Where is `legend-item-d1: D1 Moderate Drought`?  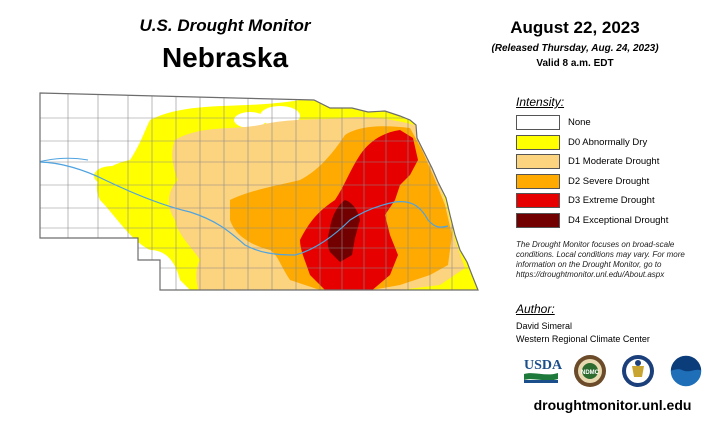
legend-item-d1: D1 Moderate Drought is located at coordinates (592, 162).